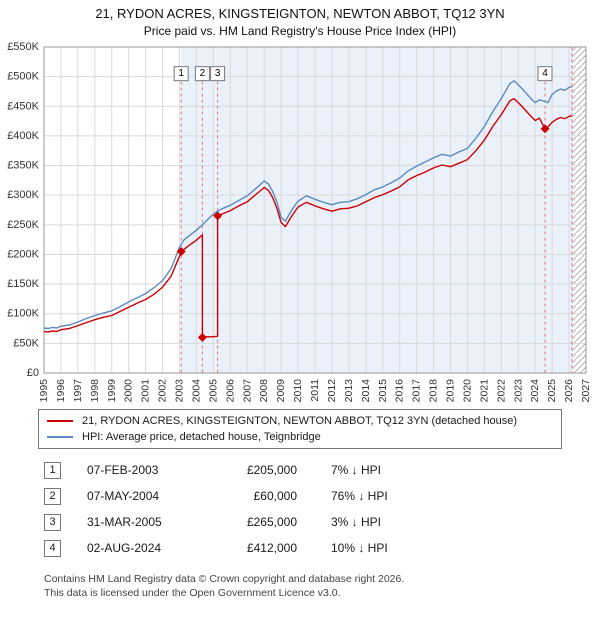 The image size is (600, 620). I want to click on sale-number-badge: 2, so click(52, 496).